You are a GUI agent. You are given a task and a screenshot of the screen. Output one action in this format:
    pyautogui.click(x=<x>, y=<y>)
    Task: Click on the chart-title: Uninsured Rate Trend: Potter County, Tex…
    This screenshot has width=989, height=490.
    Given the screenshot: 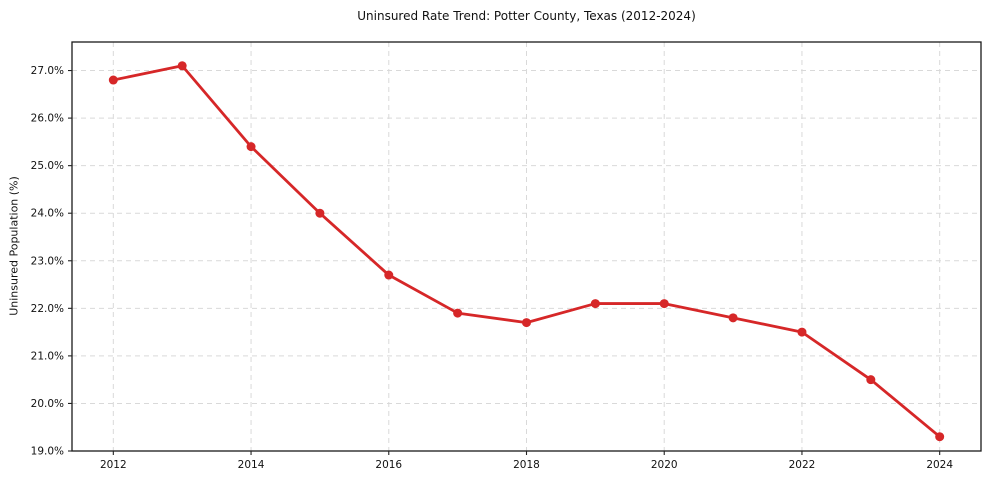 What is the action you would take?
    pyautogui.click(x=526, y=16)
    